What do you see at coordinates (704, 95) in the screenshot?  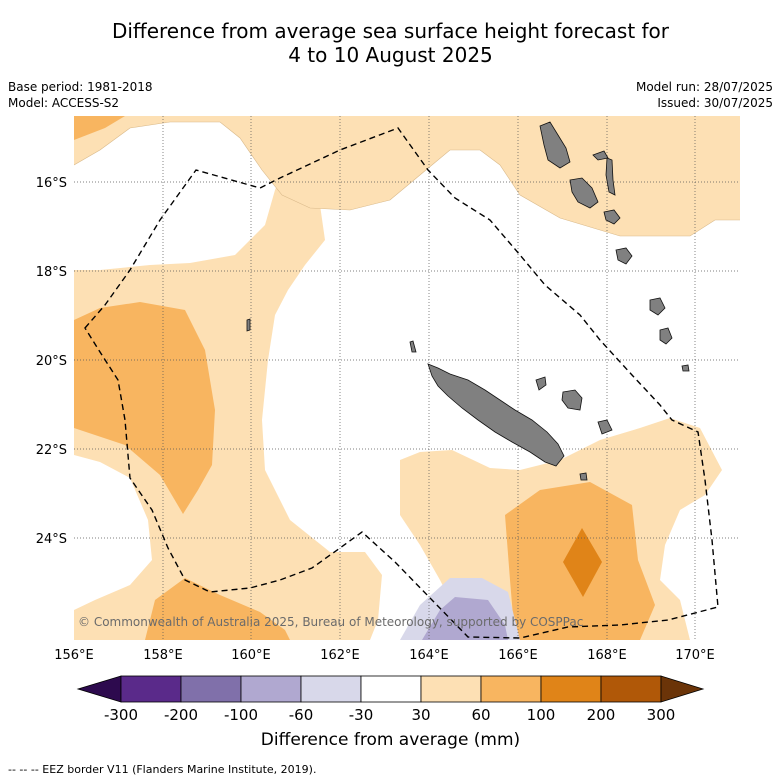 I see `meta-right: Model run: 28/07/2025 Issued: 30/07/2025` at bounding box center [704, 95].